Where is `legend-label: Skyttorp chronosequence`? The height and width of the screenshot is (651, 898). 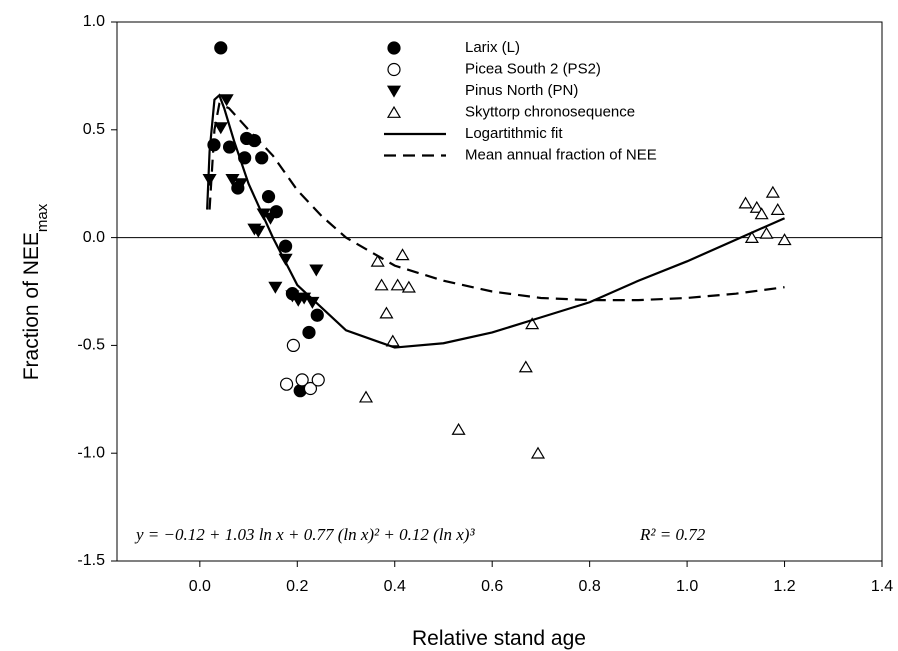
legend-label: Skyttorp chronosequence is located at coordinates (550, 111).